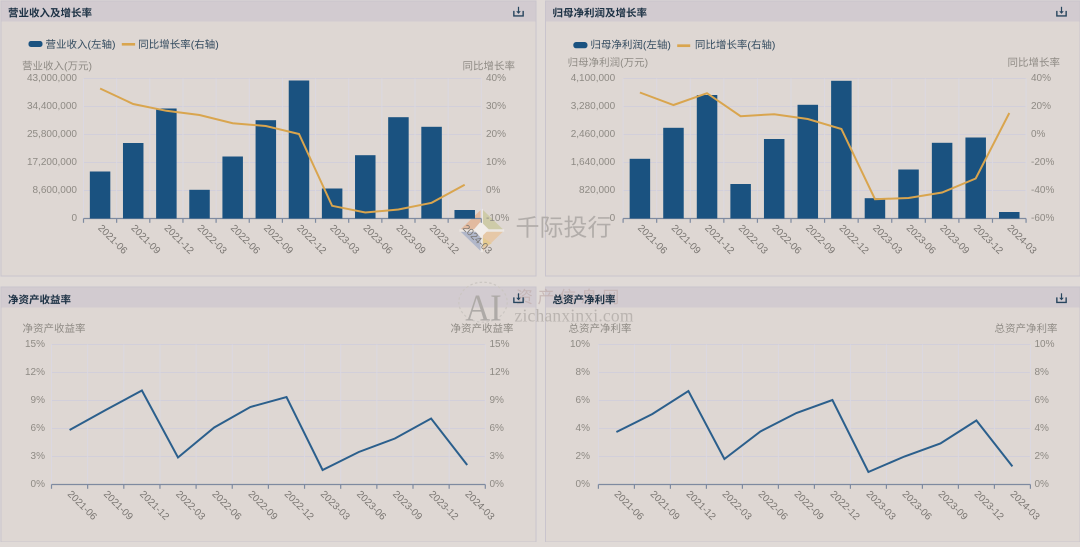 This screenshot has height=547, width=1080. Describe the element at coordinates (593, 134) in the screenshot. I see `svg-text: 2,460,000` at that location.